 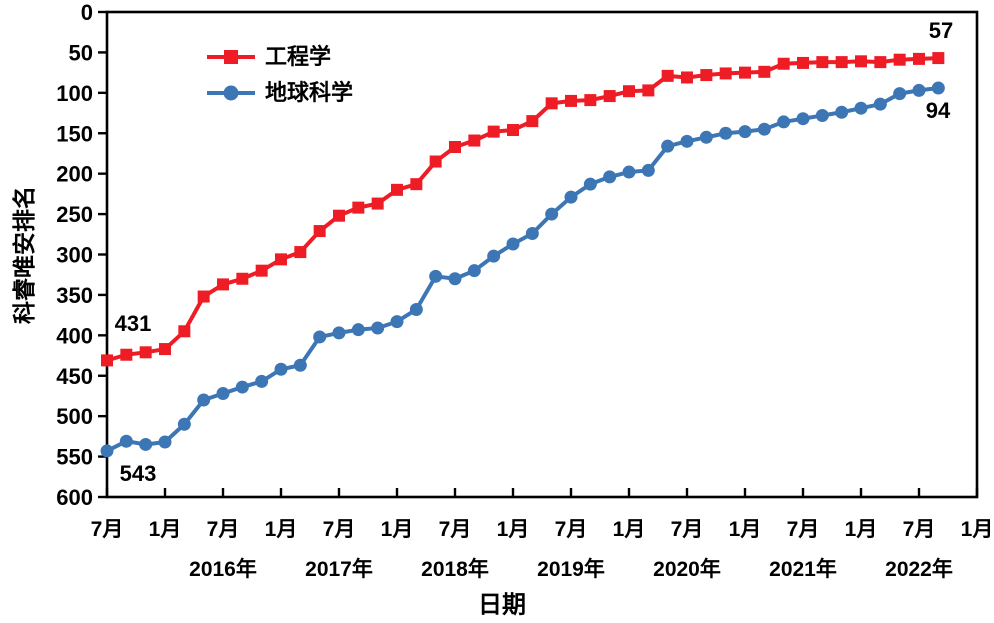 What do you see at coordinates (74, 457) in the screenshot?
I see `y-tick-label: 550` at bounding box center [74, 457].